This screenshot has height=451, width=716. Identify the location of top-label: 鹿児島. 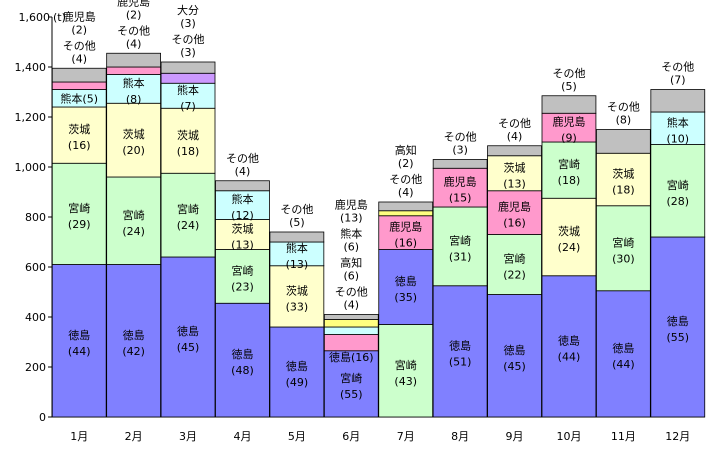
(79, 16).